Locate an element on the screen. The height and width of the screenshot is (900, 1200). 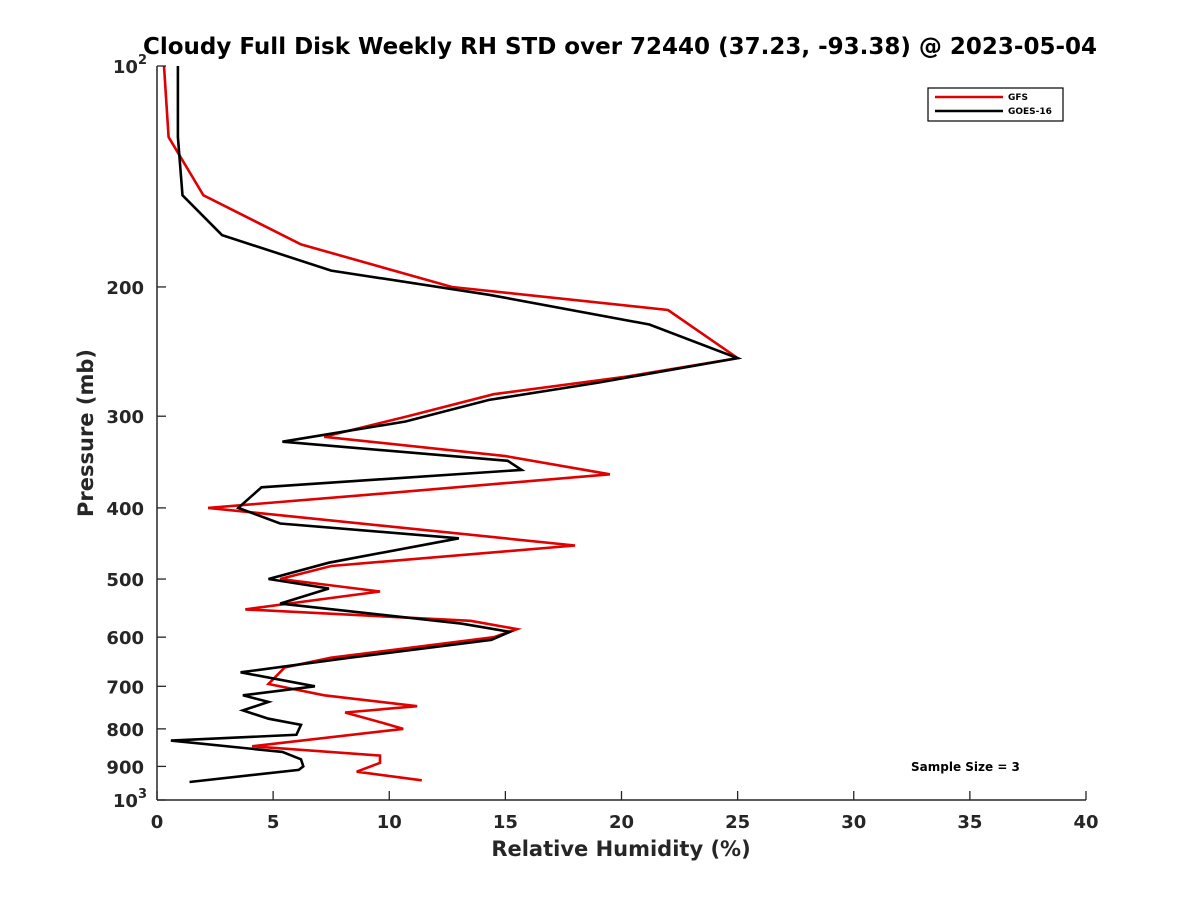
x-tick-label: 35 is located at coordinates (969, 822).